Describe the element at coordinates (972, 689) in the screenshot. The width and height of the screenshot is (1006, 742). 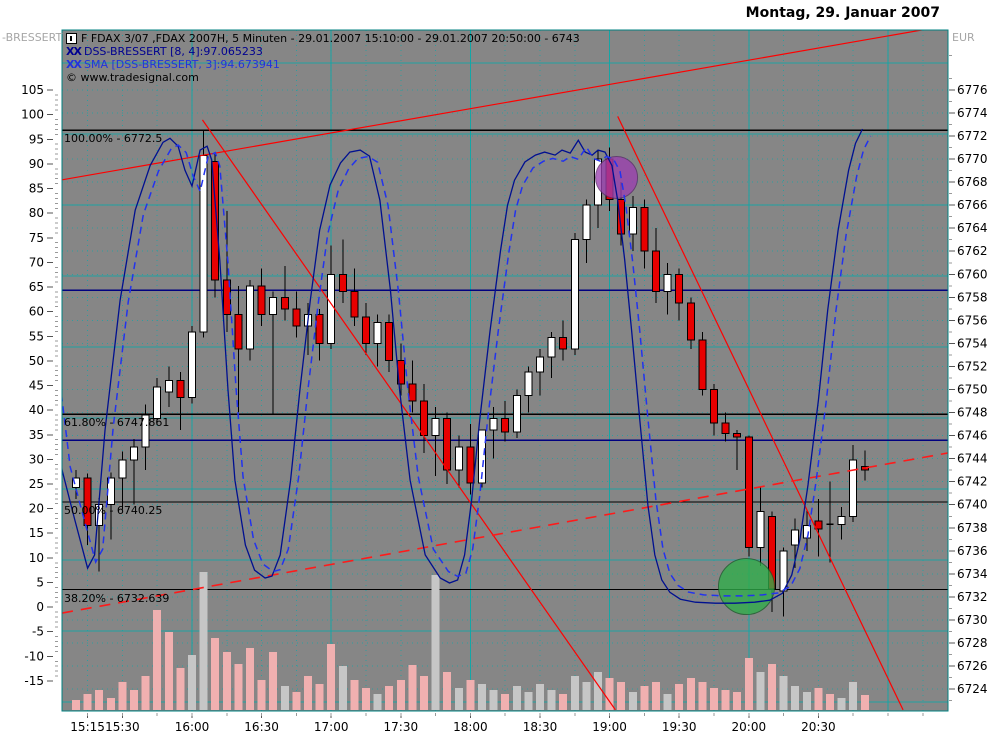
I see `svg-text: 6724` at that location.